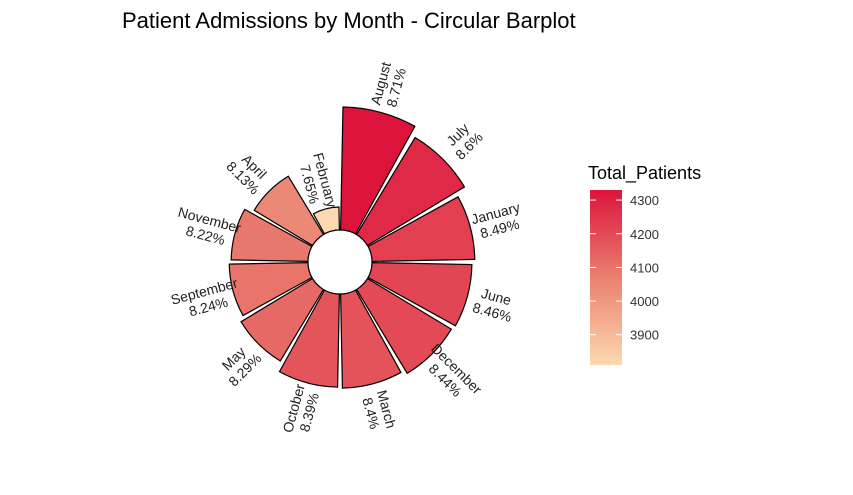 Image resolution: width=853 pixels, height=495 pixels. What do you see at coordinates (644, 234) in the screenshot?
I see `legend-tick-label: 4200` at bounding box center [644, 234].